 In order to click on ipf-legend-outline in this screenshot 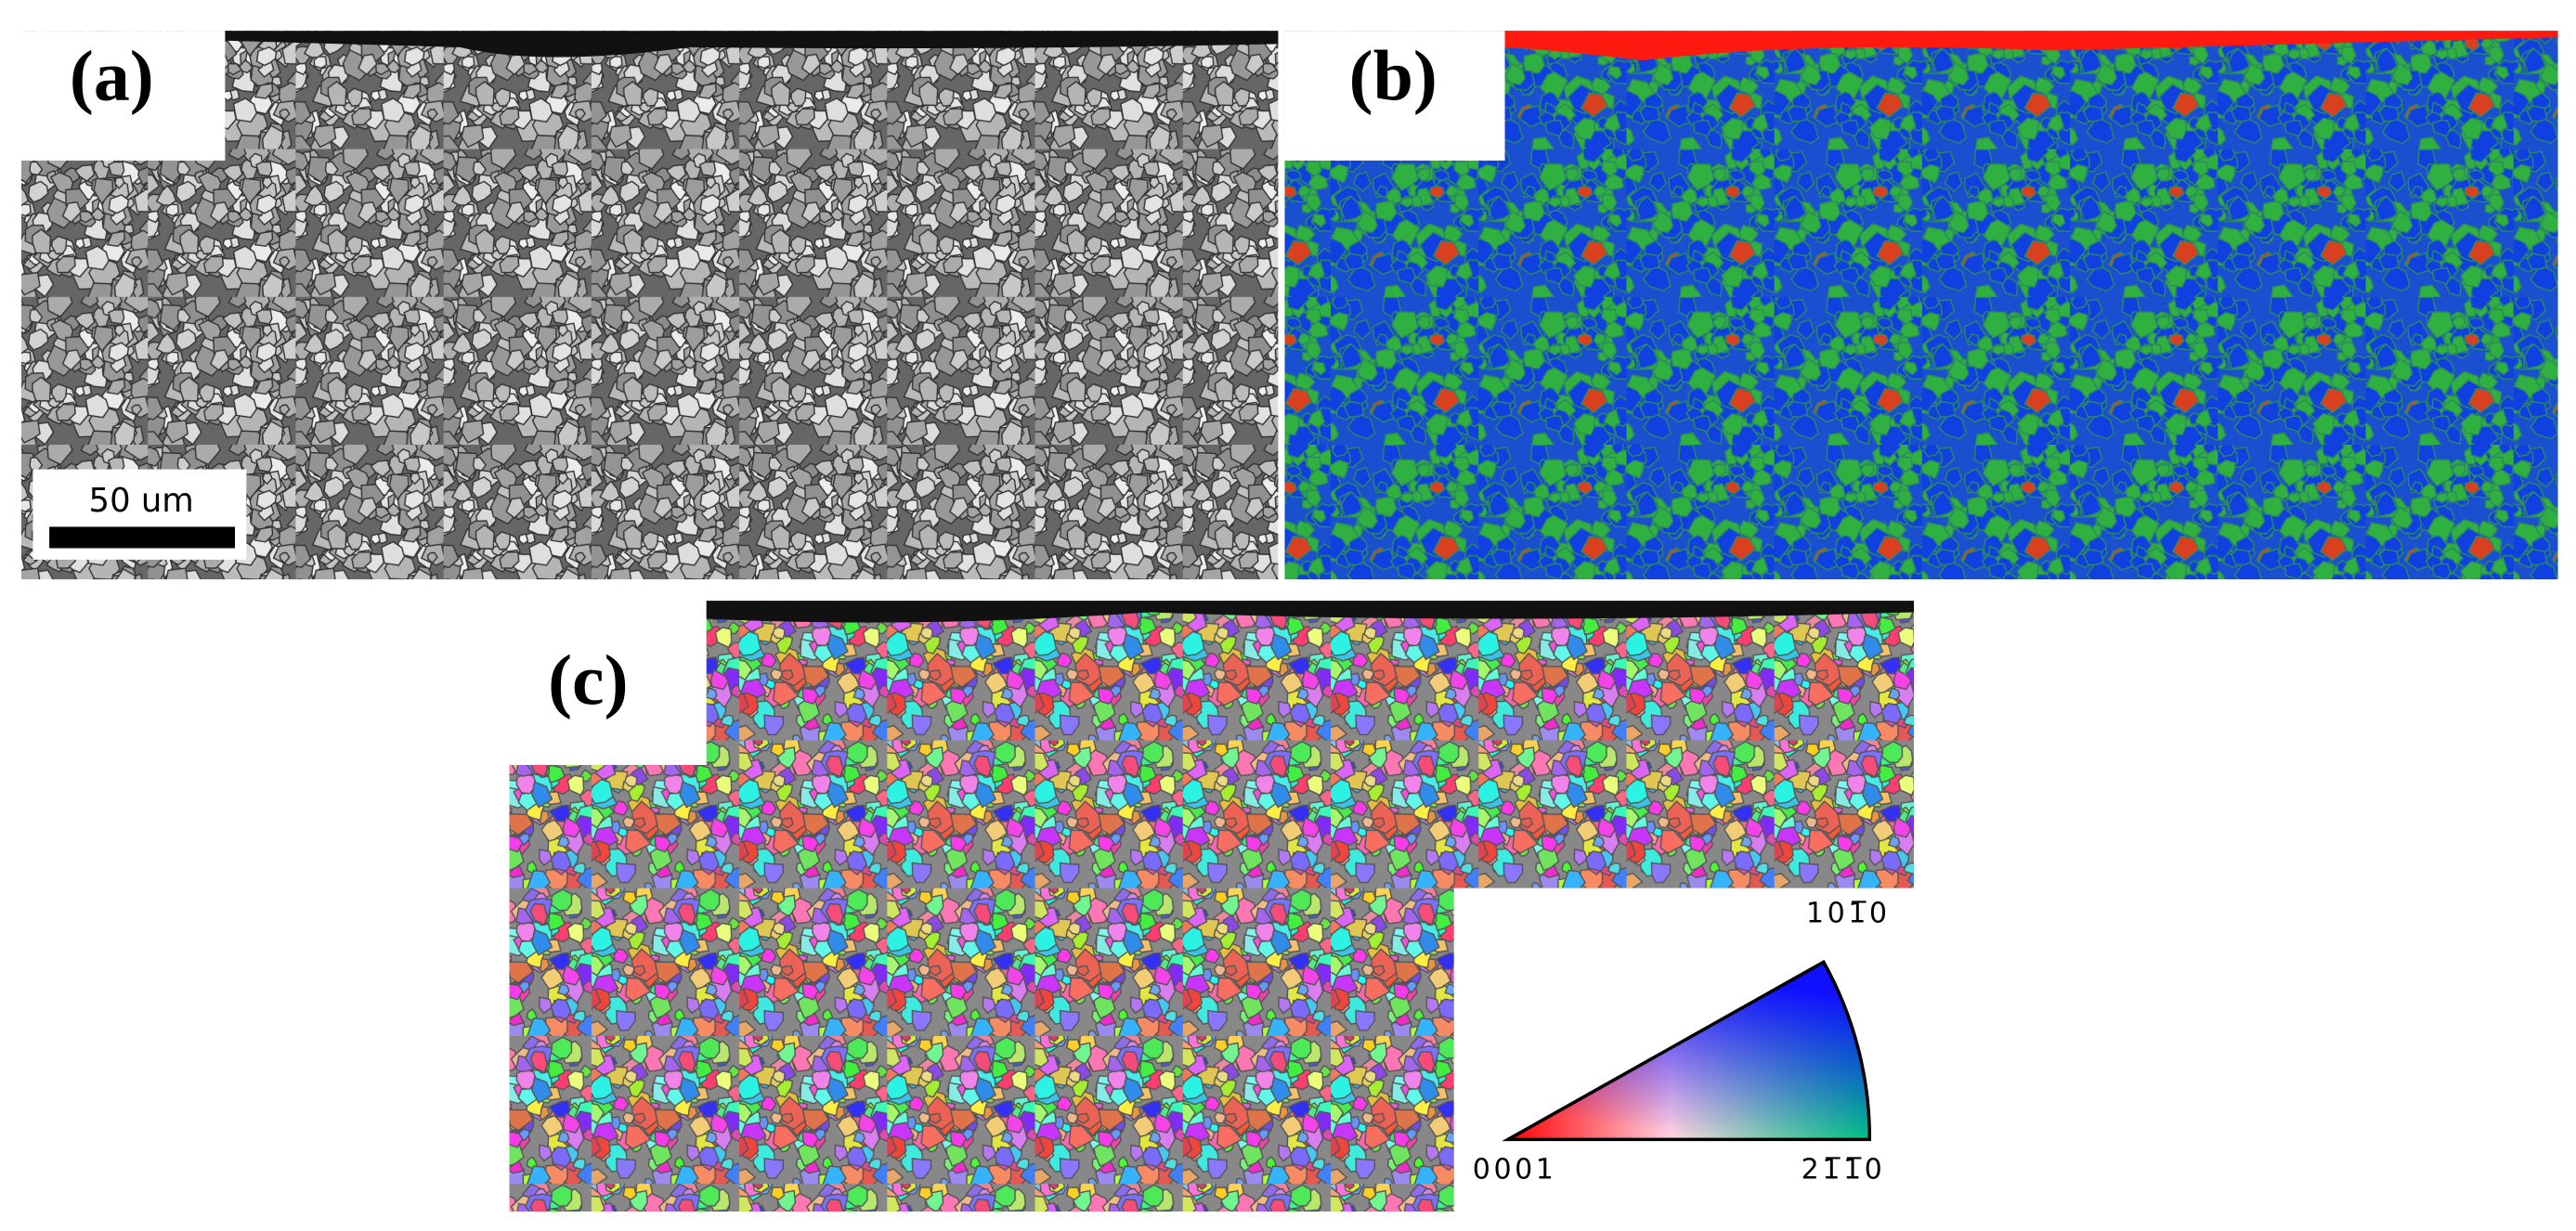, I will do `click(1687, 1050)`.